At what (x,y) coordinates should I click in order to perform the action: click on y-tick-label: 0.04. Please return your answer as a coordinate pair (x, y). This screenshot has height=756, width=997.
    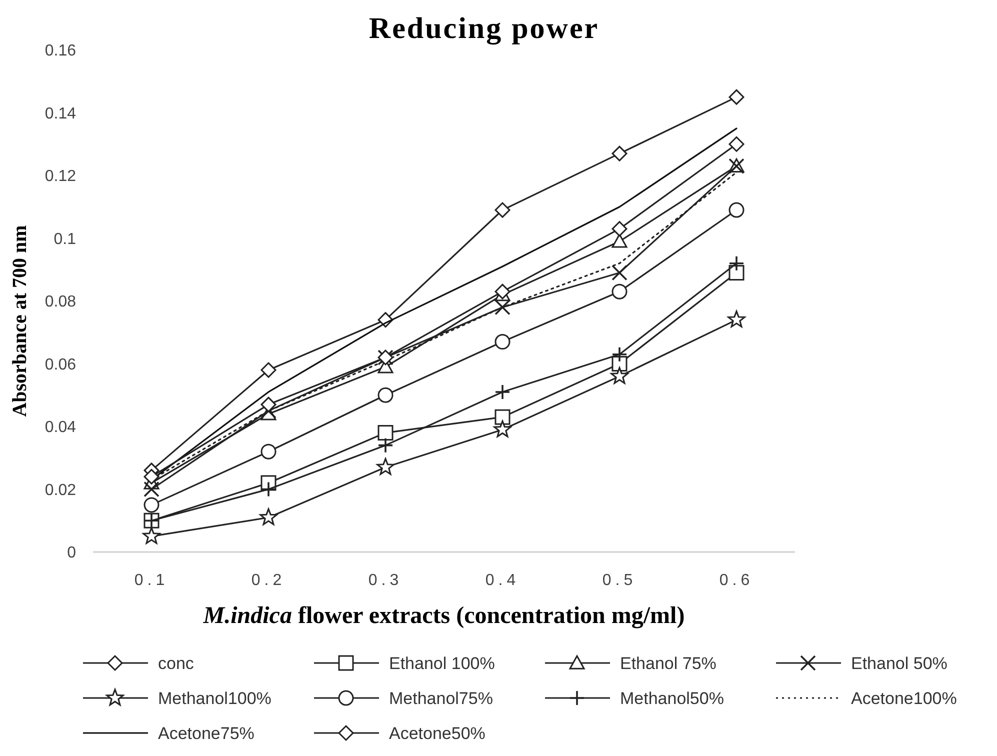
    Looking at the image, I should click on (60, 427).